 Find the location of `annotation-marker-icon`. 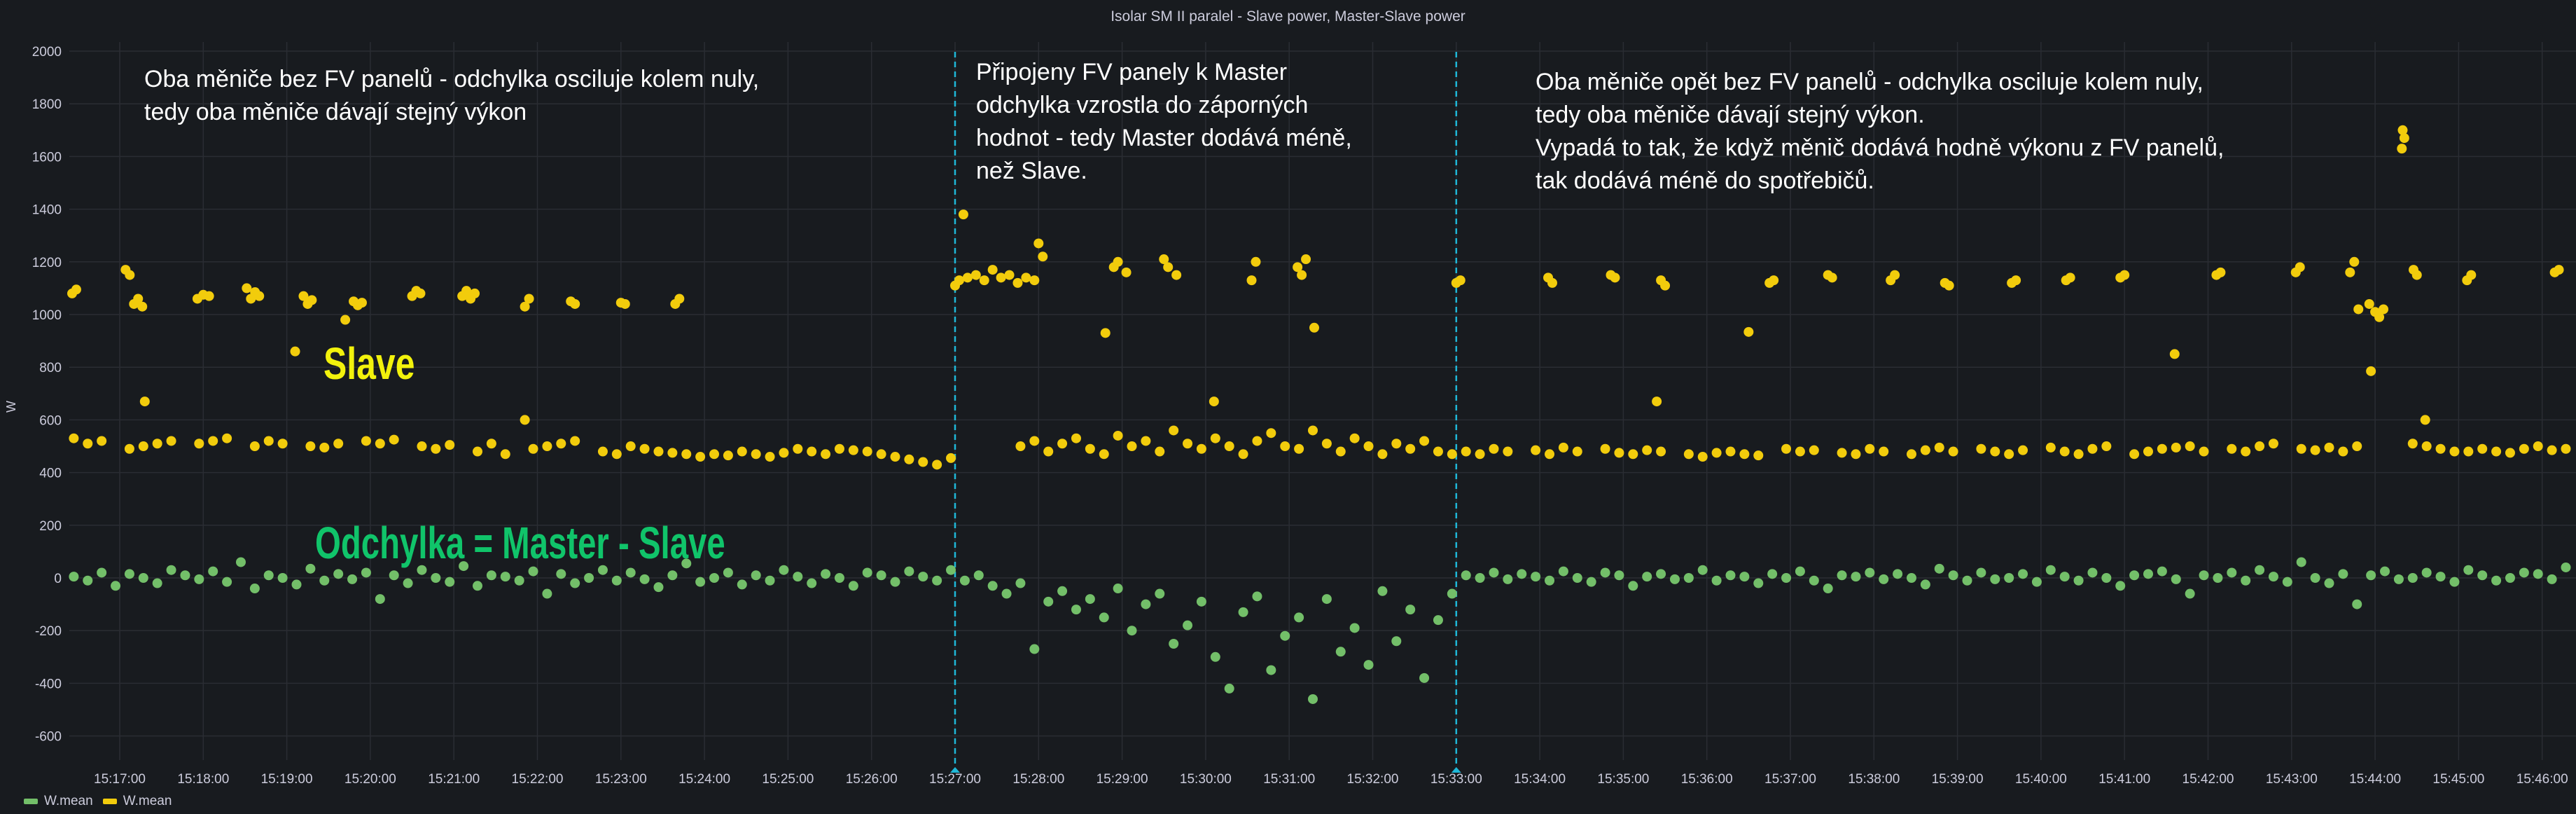

annotation-marker-icon is located at coordinates (955, 770).